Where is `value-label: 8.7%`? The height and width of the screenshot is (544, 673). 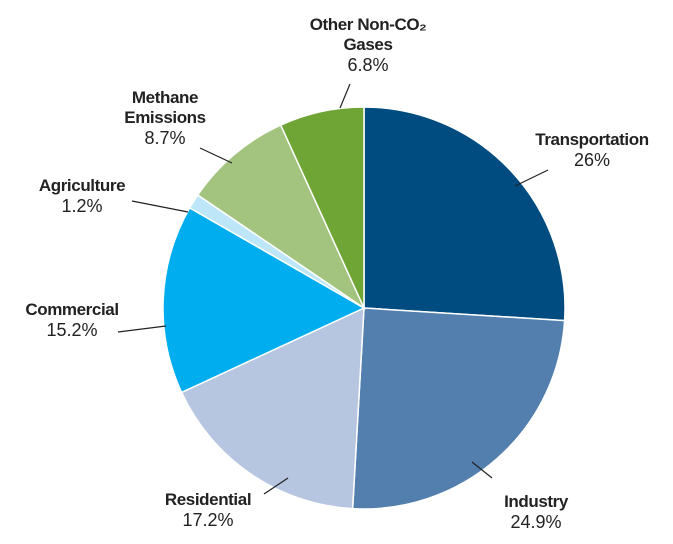
value-label: 8.7% is located at coordinates (165, 138).